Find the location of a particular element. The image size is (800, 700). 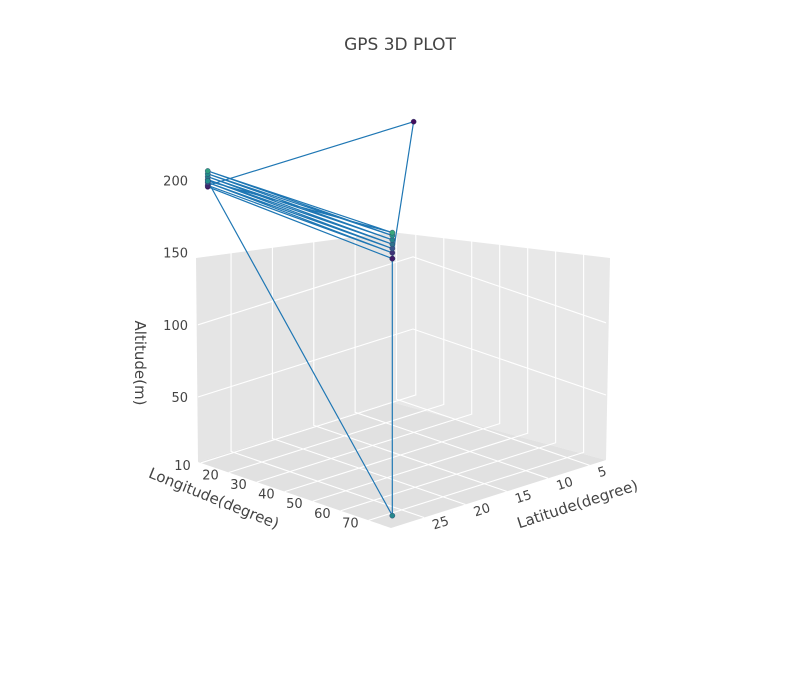

back-left-wall is located at coordinates (293, 347).